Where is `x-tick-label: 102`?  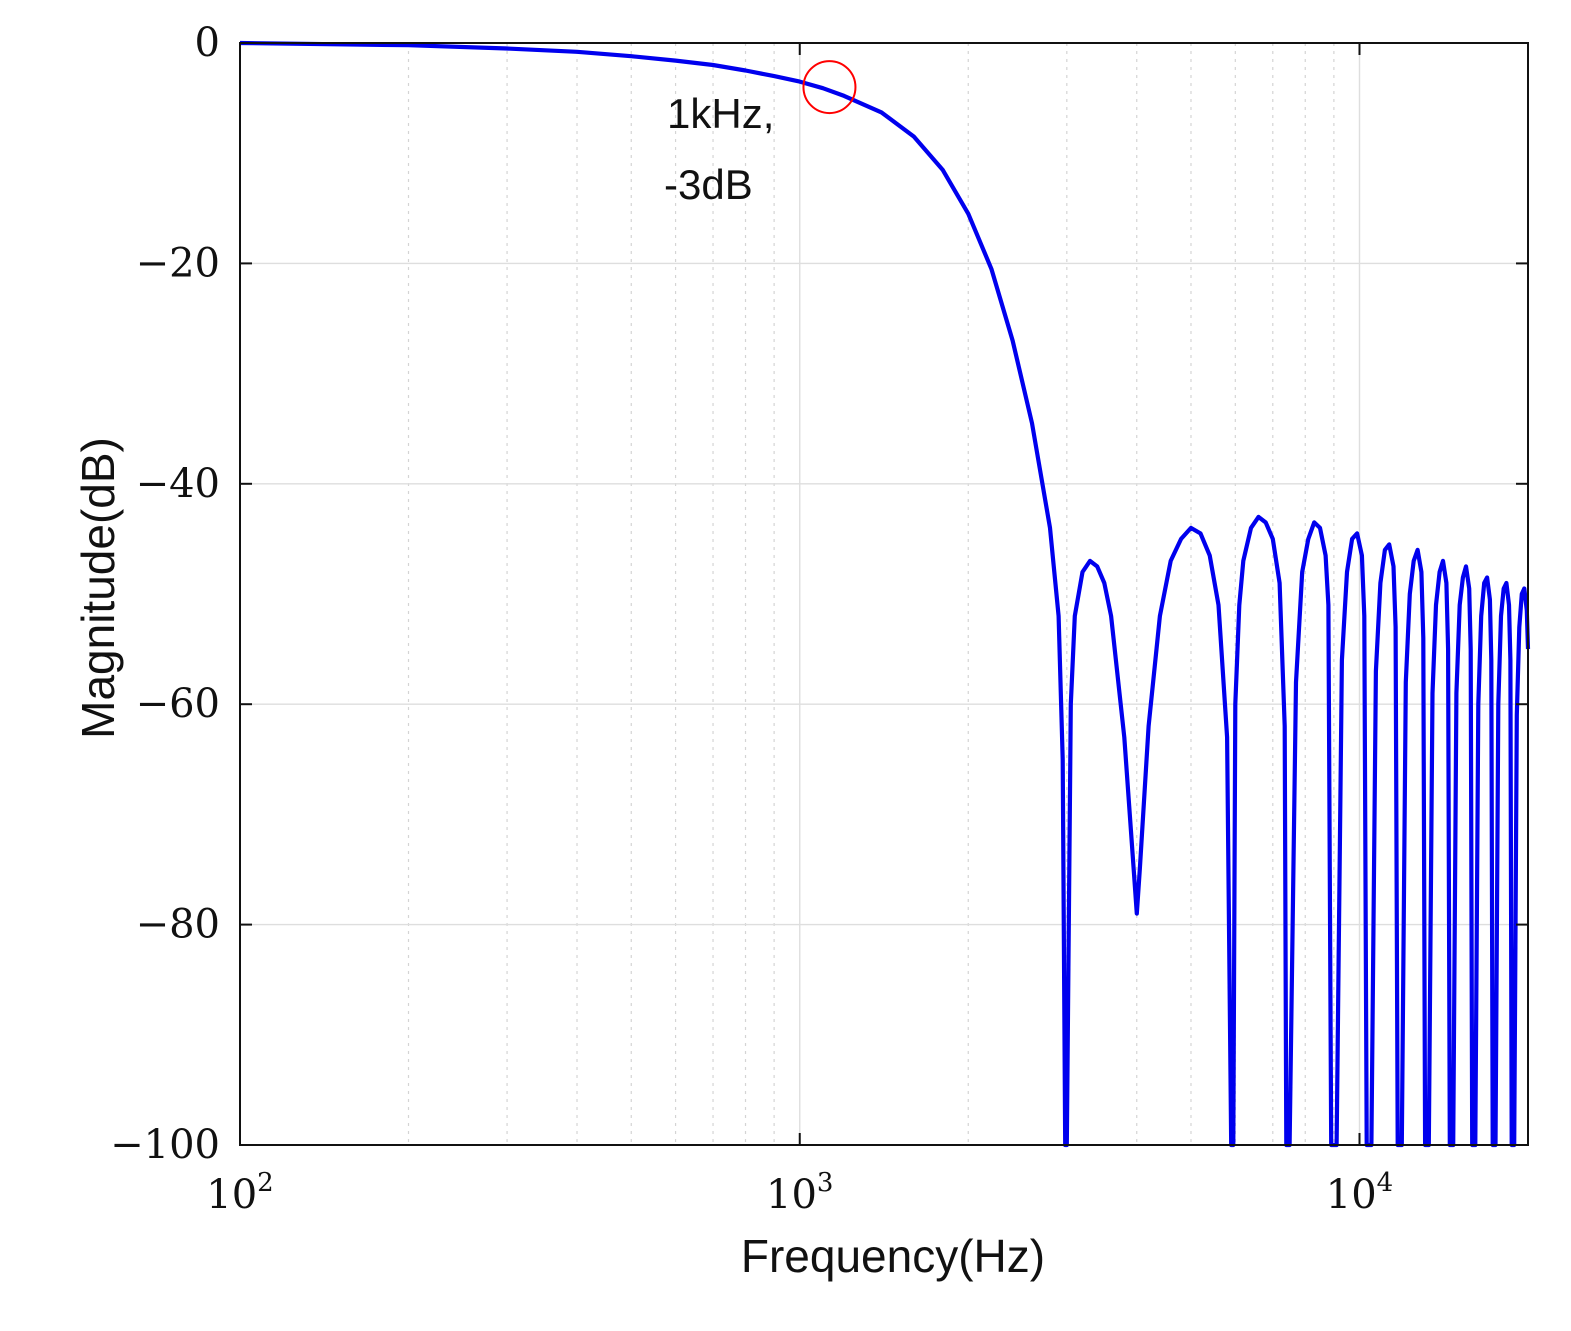
x-tick-label: 102 is located at coordinates (239, 1193).